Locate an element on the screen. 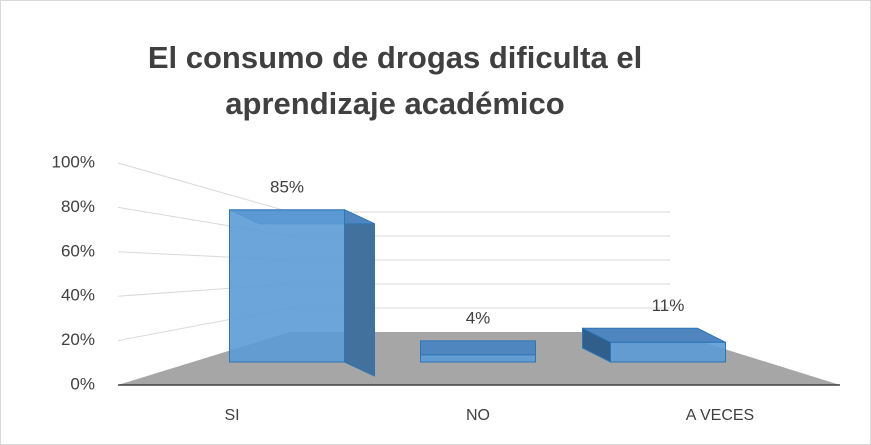 This screenshot has height=445, width=871. value-label: 11% is located at coordinates (668, 305).